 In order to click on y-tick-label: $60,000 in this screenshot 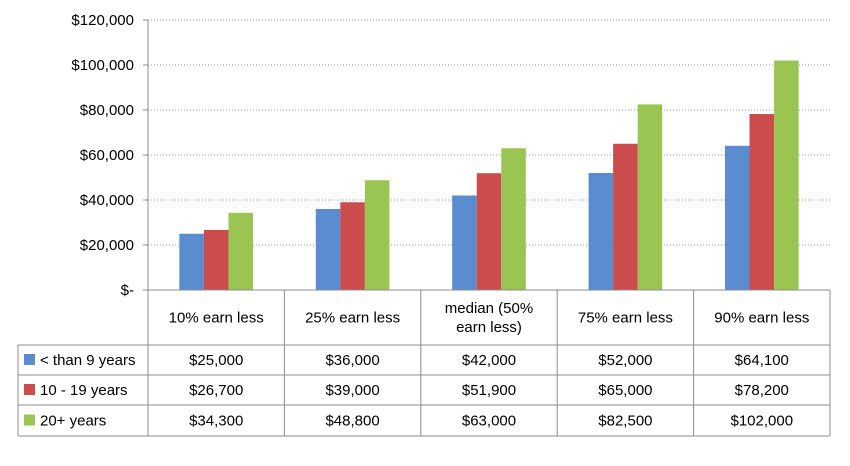, I will do `click(107, 155)`.